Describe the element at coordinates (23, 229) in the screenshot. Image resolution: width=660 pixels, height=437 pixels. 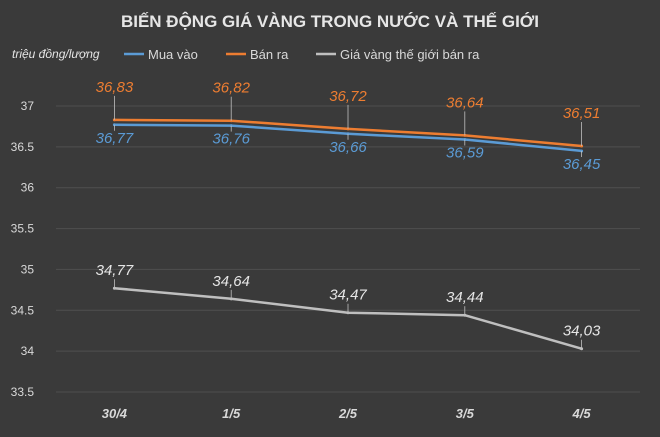
I see `y-tick-label: 35.5` at that location.